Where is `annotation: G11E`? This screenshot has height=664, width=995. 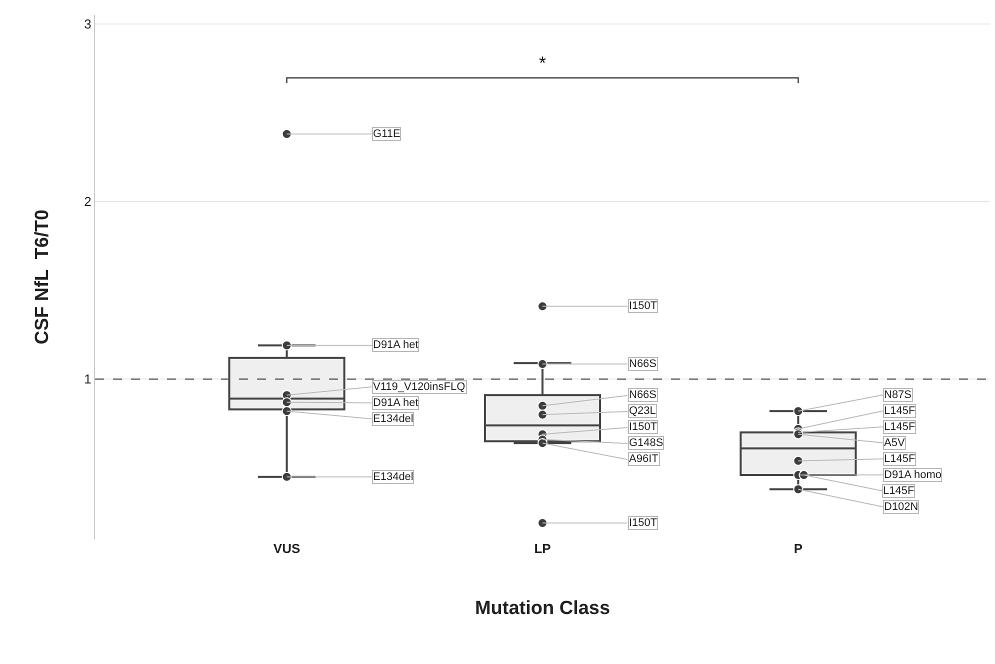 annotation: G11E is located at coordinates (386, 134).